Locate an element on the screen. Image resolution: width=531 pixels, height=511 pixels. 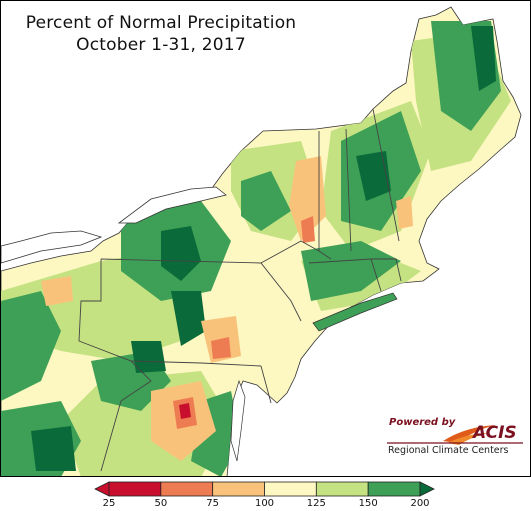
acis-swoosh-icon is located at coordinates (455, 435).